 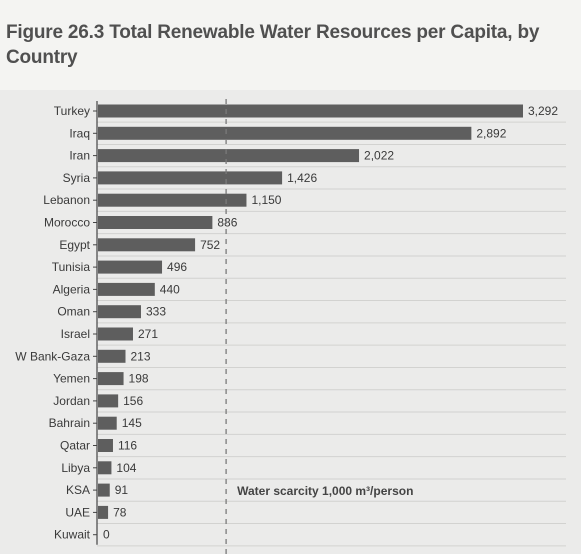 I want to click on value-label: 271, so click(x=148, y=334).